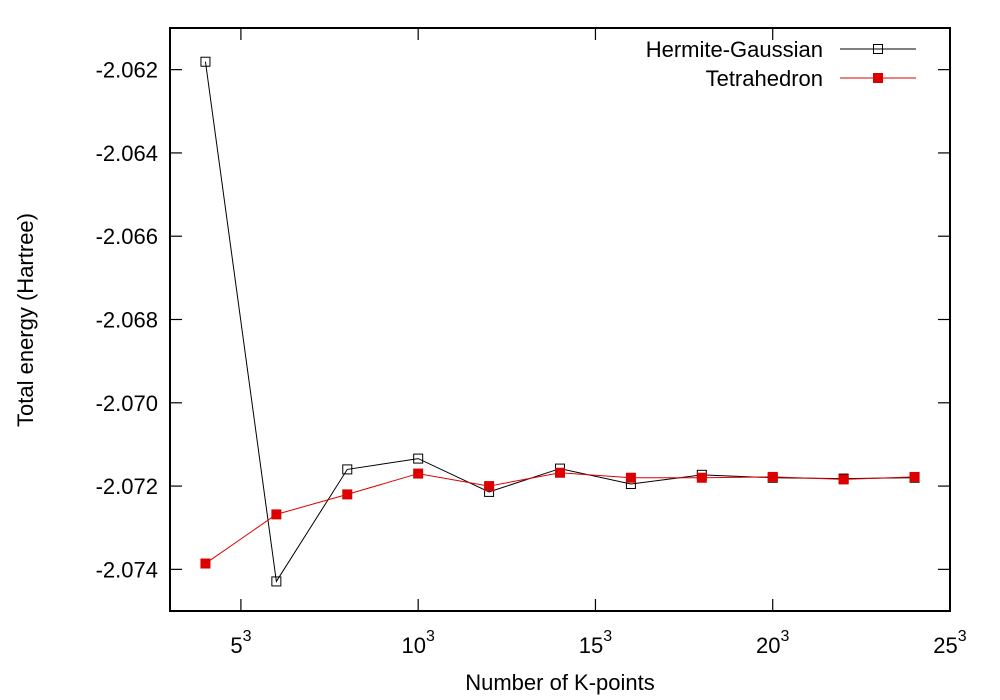 The height and width of the screenshot is (700, 1000). Describe the element at coordinates (560, 682) in the screenshot. I see `x-axis-label: Number of K-points` at that location.